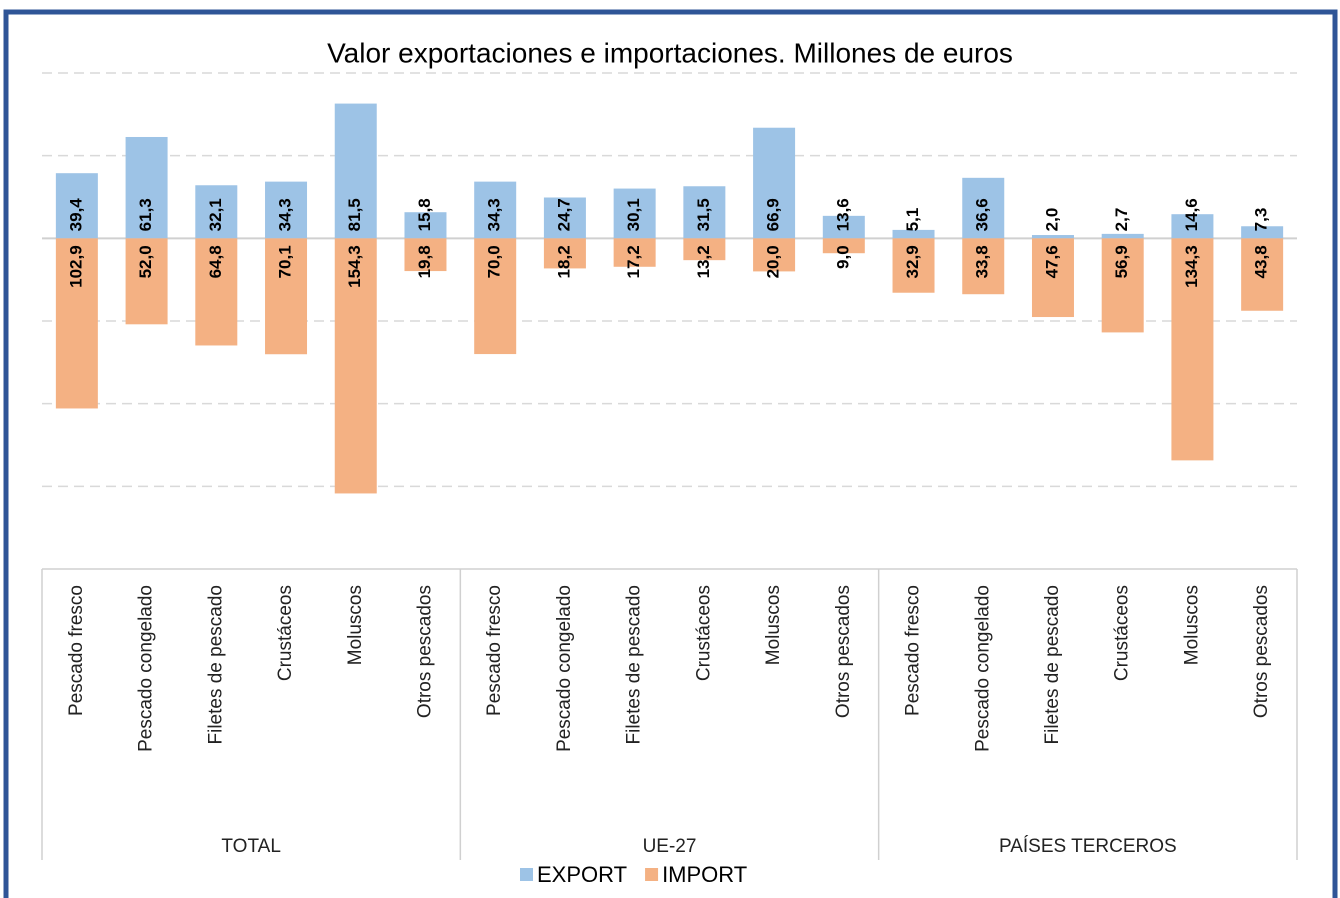 This screenshot has height=898, width=1340. What do you see at coordinates (354, 214) in the screenshot?
I see `data-label: 81,5` at bounding box center [354, 214].